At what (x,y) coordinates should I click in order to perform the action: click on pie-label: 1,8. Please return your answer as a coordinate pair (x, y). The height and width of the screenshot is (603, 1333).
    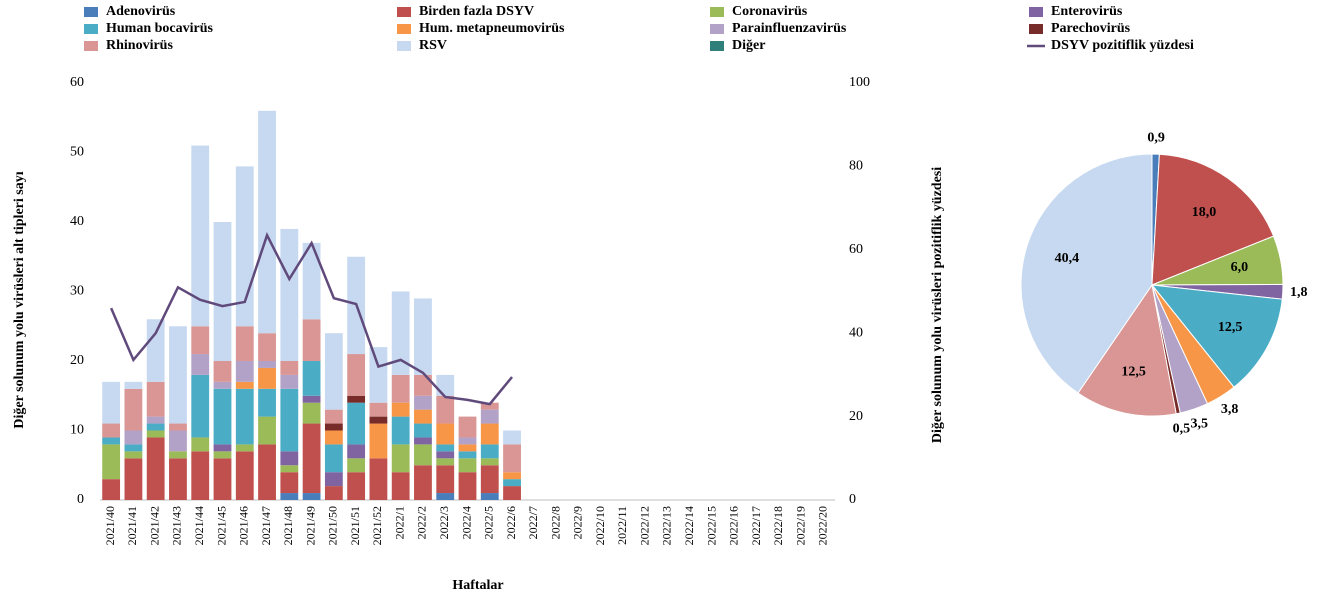
    Looking at the image, I should click on (1299, 292).